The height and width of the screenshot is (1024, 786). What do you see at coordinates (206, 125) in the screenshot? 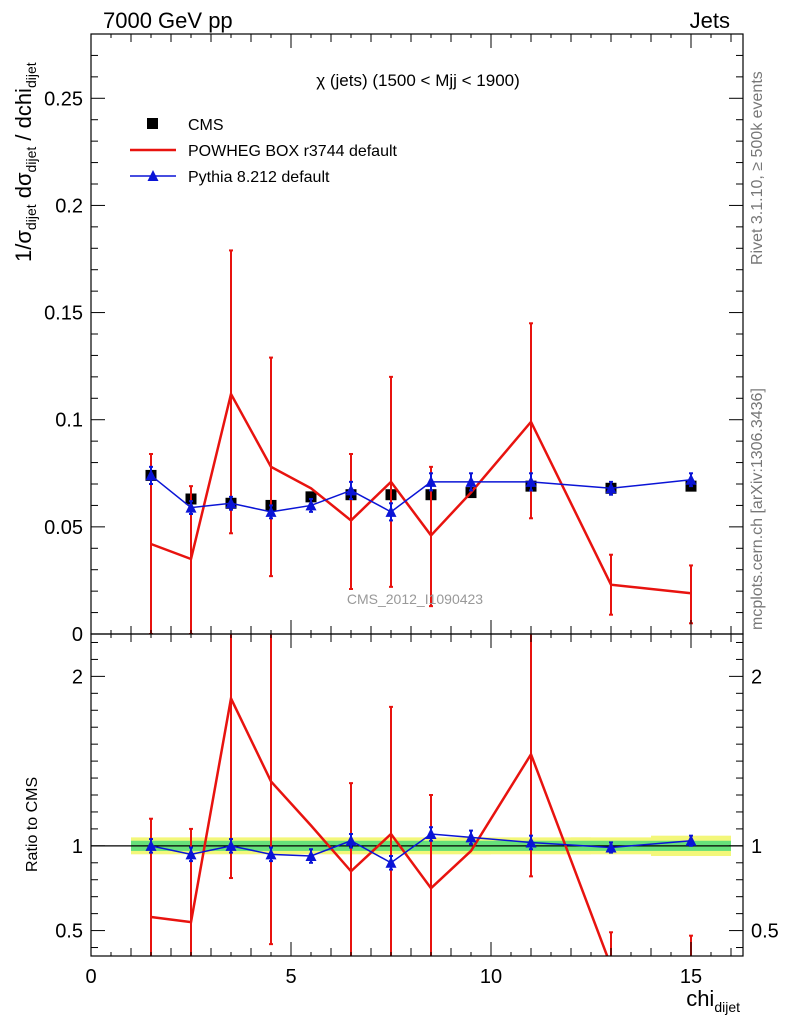
I see `legend-cms-label: CMS` at bounding box center [206, 125].